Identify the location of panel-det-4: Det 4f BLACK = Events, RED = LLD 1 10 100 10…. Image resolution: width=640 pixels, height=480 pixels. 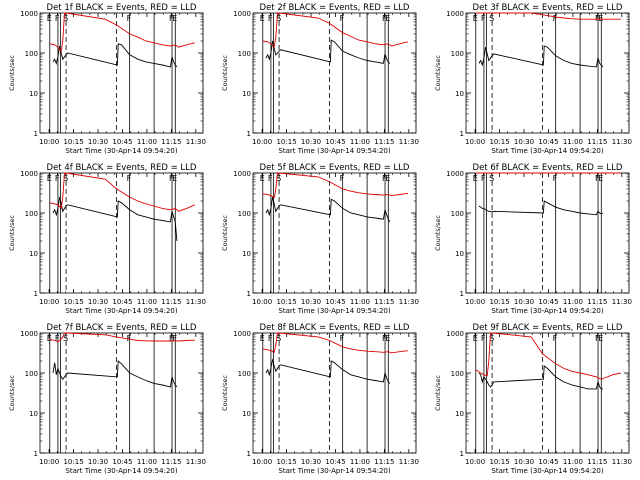
(107, 239).